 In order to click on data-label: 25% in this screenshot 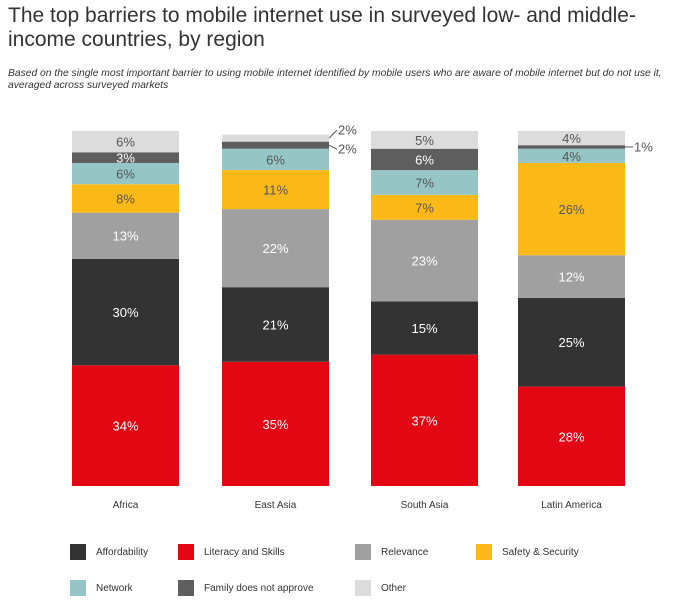, I will do `click(571, 342)`.